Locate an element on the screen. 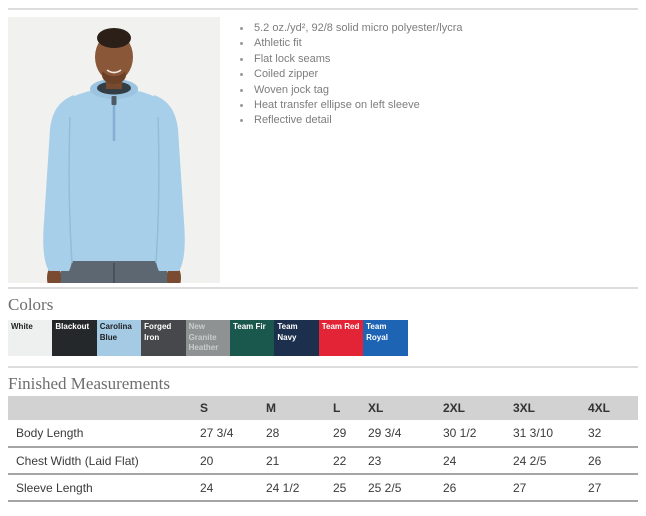 This screenshot has width=646, height=516. measurement-value: 28 is located at coordinates (273, 433).